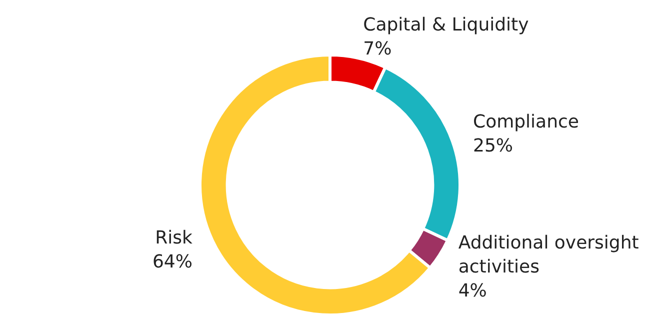  What do you see at coordinates (377, 49) in the screenshot?
I see `data-label: 7%` at bounding box center [377, 49].